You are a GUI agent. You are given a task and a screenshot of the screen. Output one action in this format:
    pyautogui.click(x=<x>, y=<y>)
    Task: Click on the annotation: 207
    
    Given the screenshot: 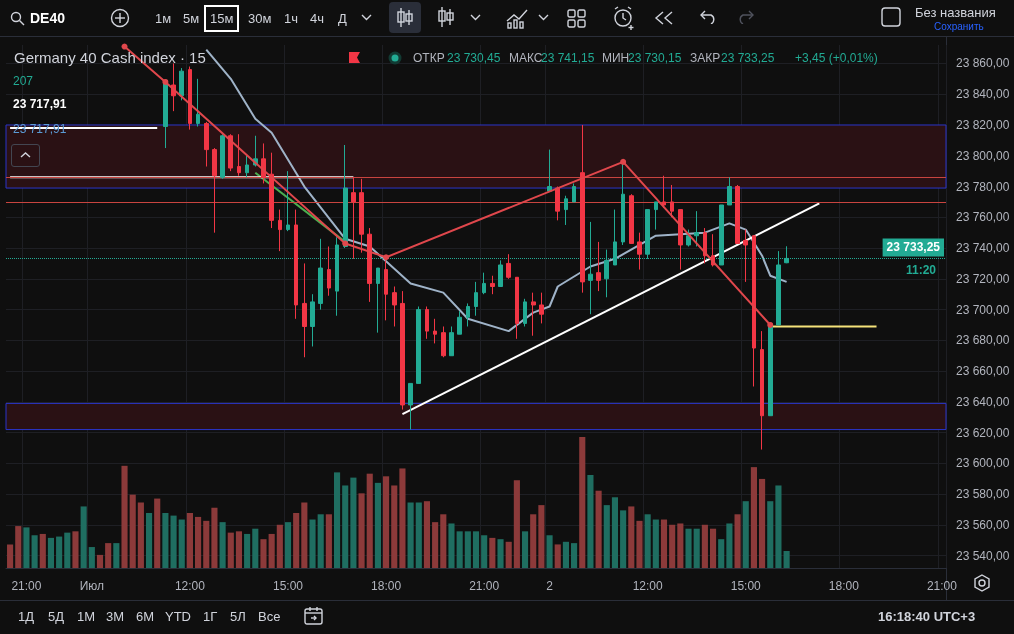 What is the action you would take?
    pyautogui.click(x=23, y=81)
    